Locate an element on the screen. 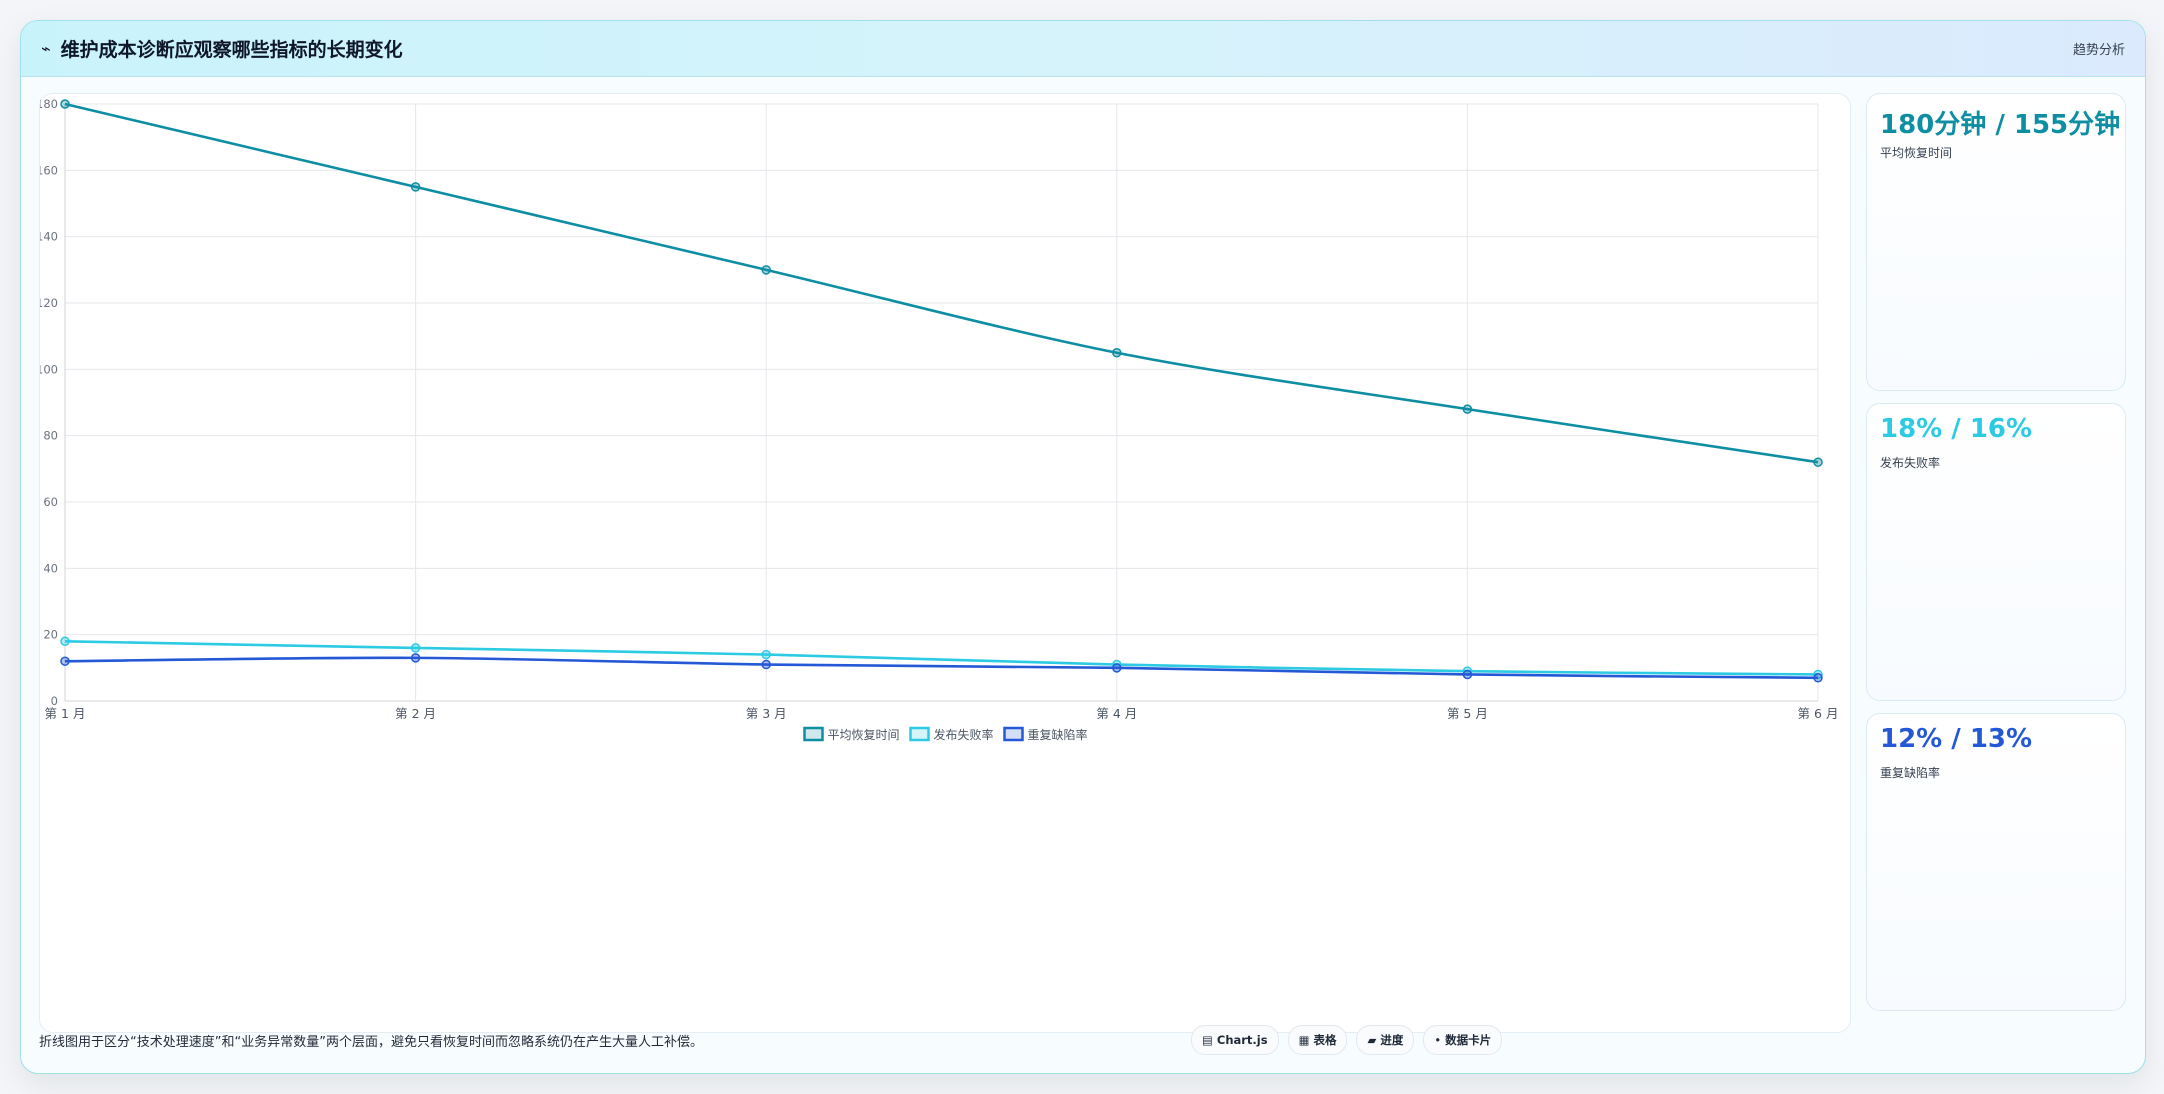 The height and width of the screenshot is (1094, 2164). x-tick-label: 第 5 月 is located at coordinates (1467, 713).